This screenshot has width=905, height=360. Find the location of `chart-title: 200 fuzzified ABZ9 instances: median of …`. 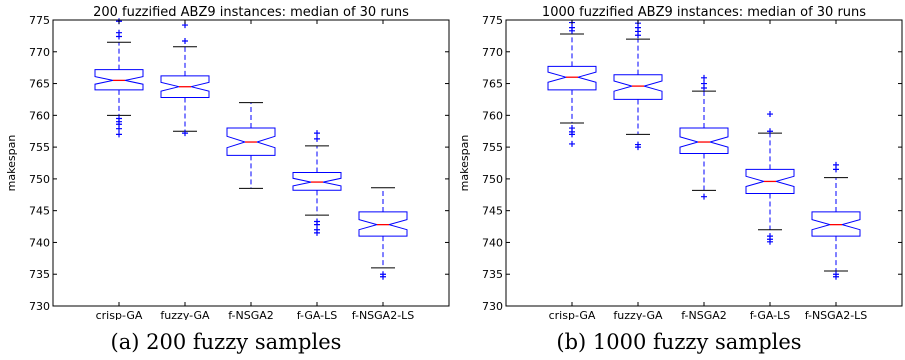

chart-title: 200 fuzzified ABZ9 instances: median of … is located at coordinates (251, 12).